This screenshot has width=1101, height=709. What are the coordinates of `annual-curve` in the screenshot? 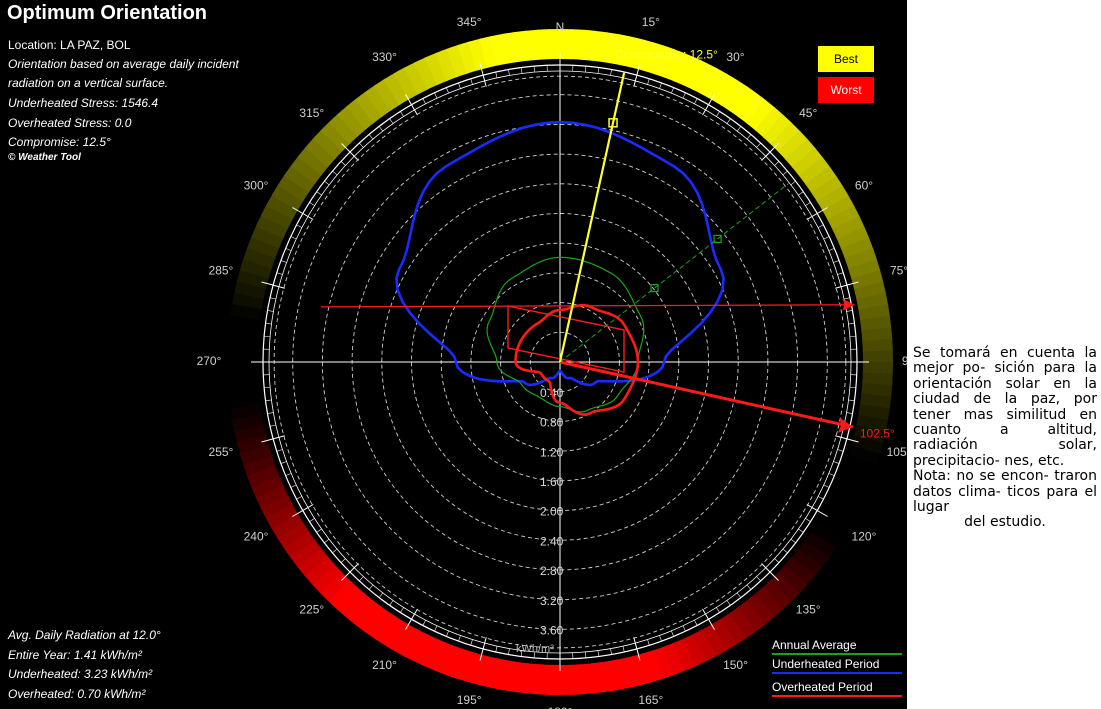 It's located at (565, 334).